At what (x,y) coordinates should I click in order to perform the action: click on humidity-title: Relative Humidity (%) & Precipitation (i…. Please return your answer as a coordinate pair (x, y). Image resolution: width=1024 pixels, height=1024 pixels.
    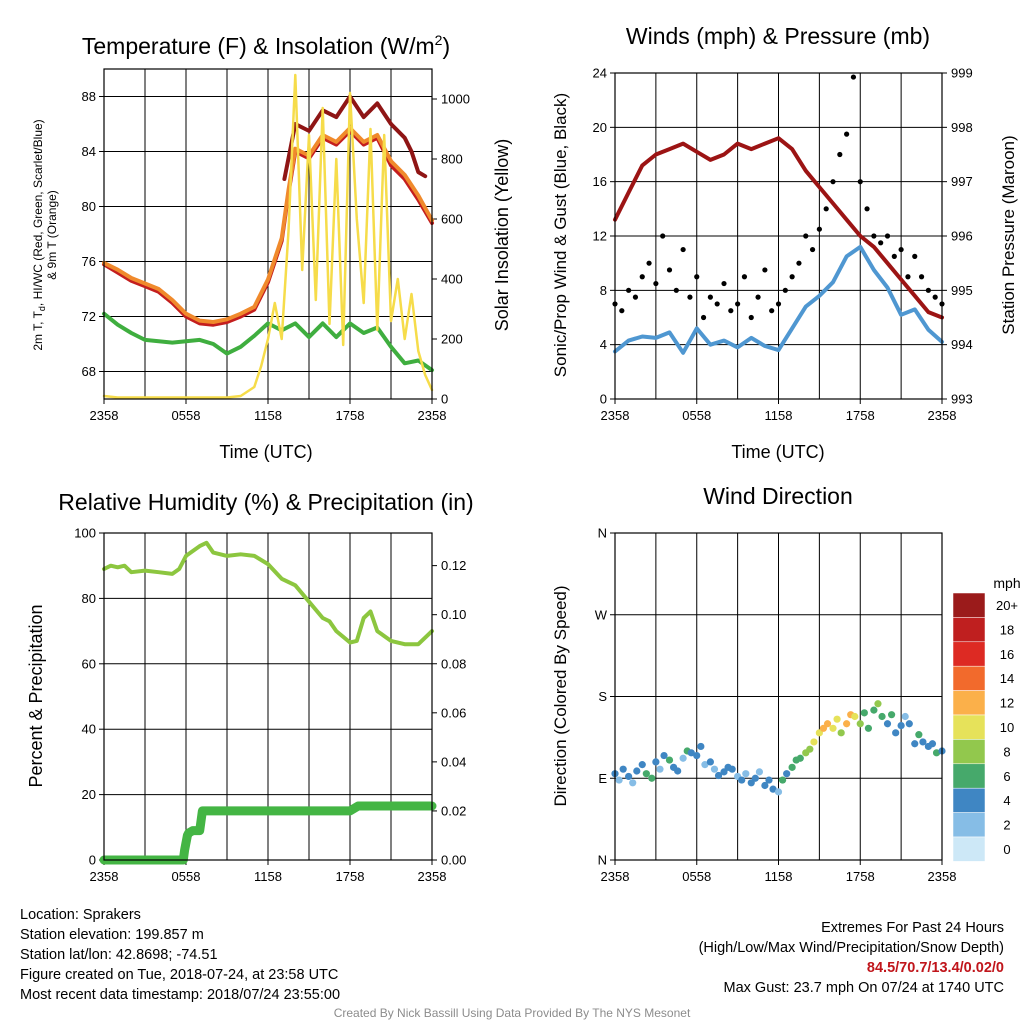
    Looking at the image, I should click on (265, 502).